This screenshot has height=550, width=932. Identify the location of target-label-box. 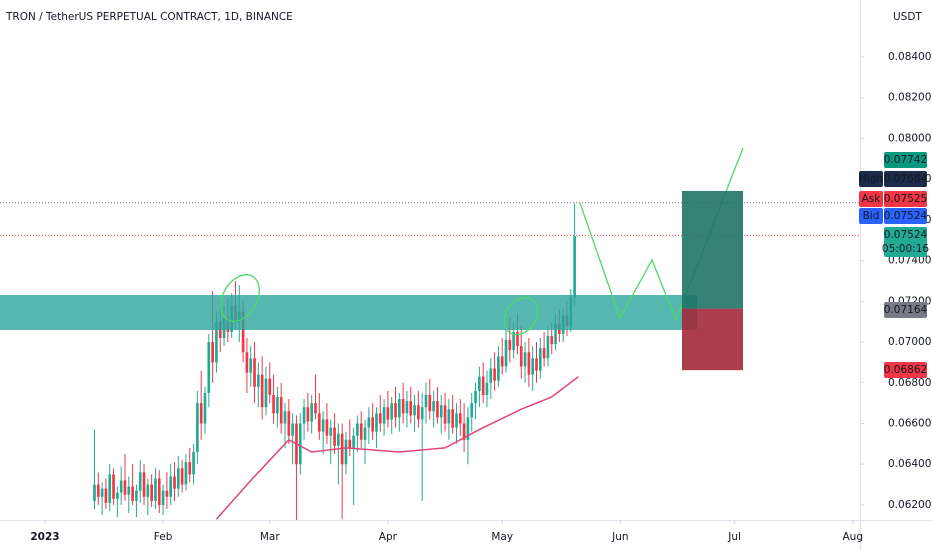
(905, 160).